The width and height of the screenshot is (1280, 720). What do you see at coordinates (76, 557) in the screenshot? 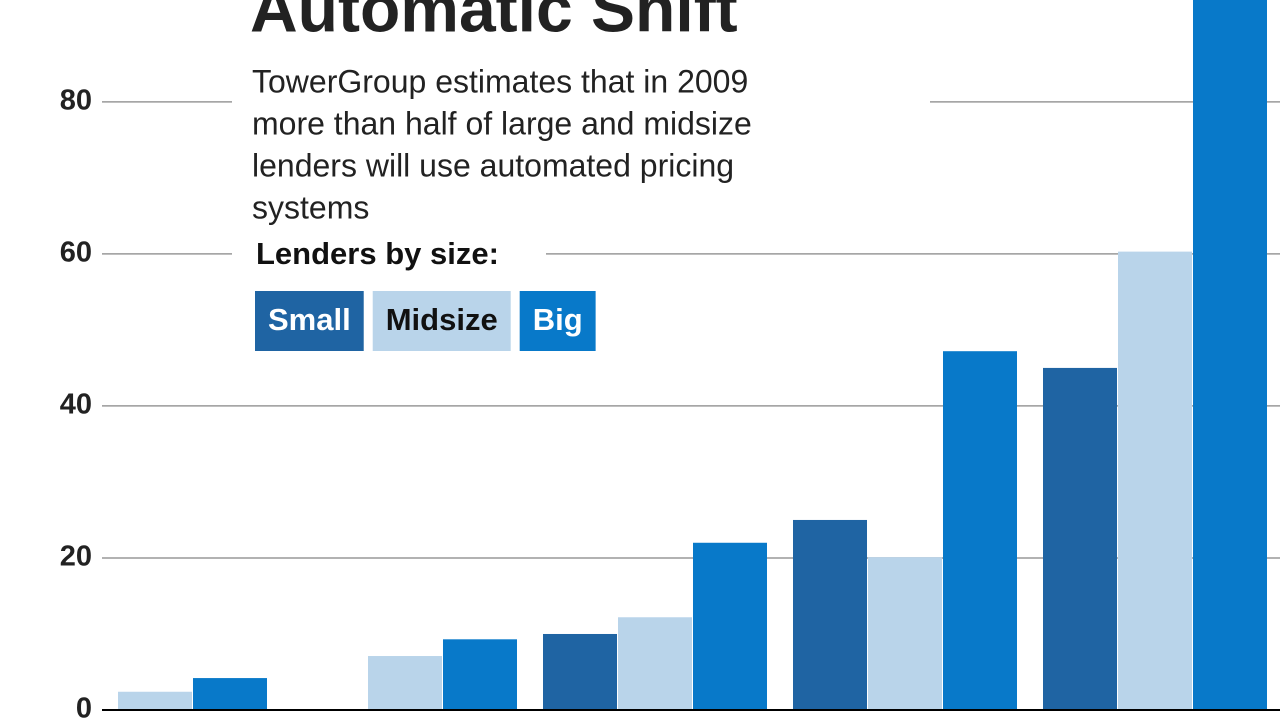
I see `y-tick-label: 20` at bounding box center [76, 557].